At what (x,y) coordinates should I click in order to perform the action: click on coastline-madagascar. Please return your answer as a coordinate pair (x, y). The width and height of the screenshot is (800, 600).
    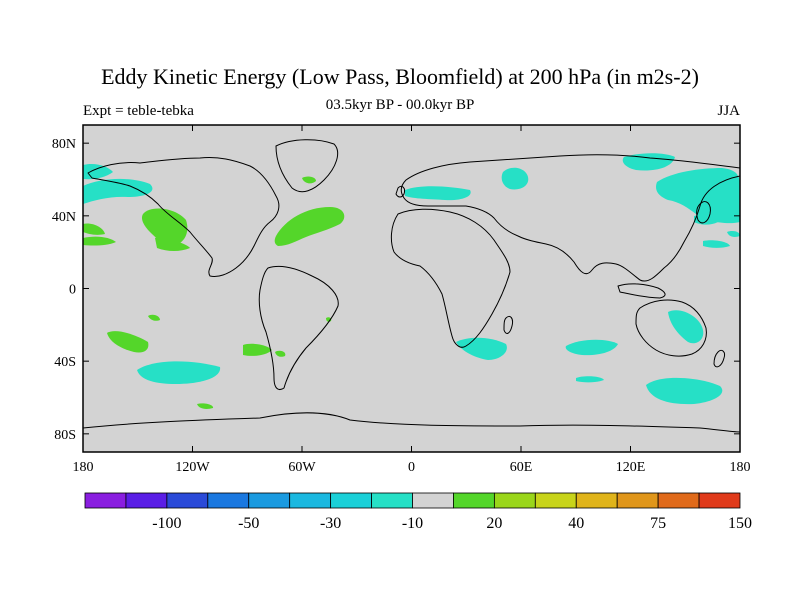
    Looking at the image, I should click on (508, 324).